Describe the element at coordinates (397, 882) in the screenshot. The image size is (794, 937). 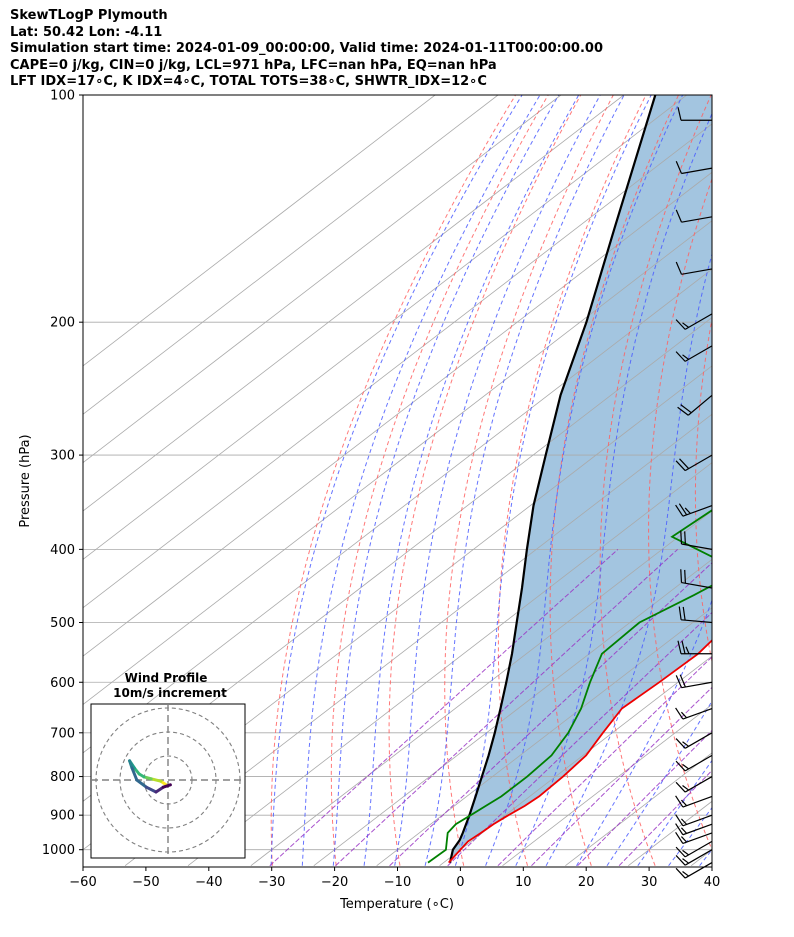
I see `x-tick-label: −10` at that location.